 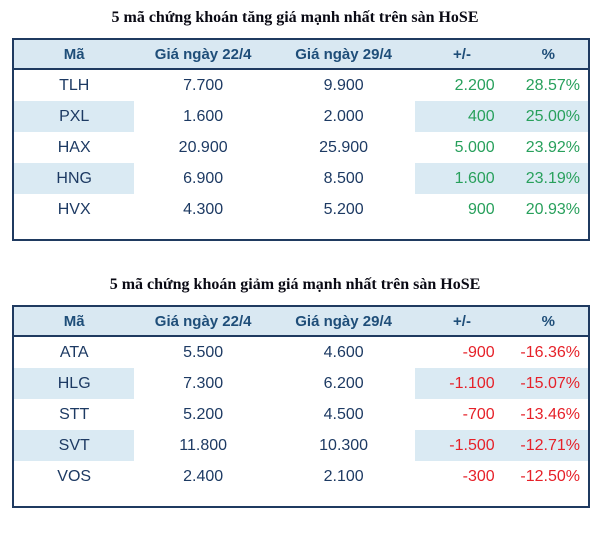 I want to click on price-29-4: 9.900, so click(x=343, y=85).